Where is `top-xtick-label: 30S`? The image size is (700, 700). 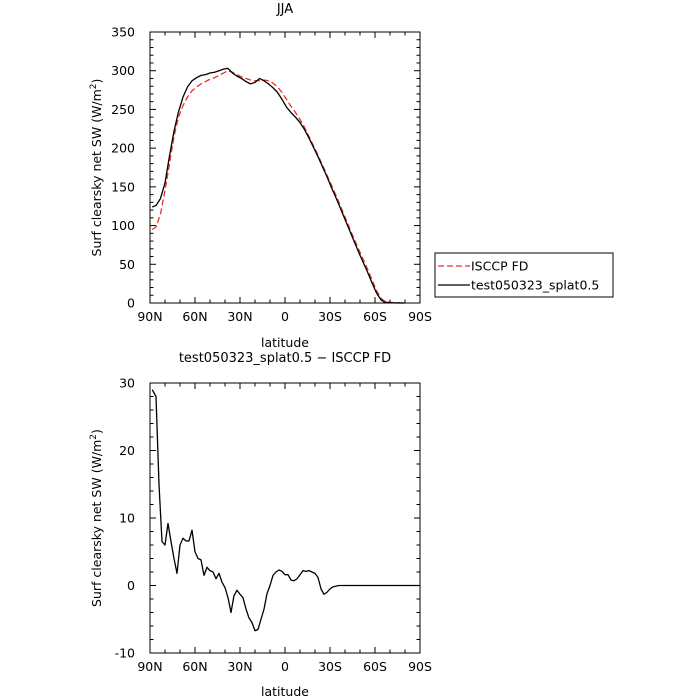
top-xtick-label: 30S is located at coordinates (330, 316).